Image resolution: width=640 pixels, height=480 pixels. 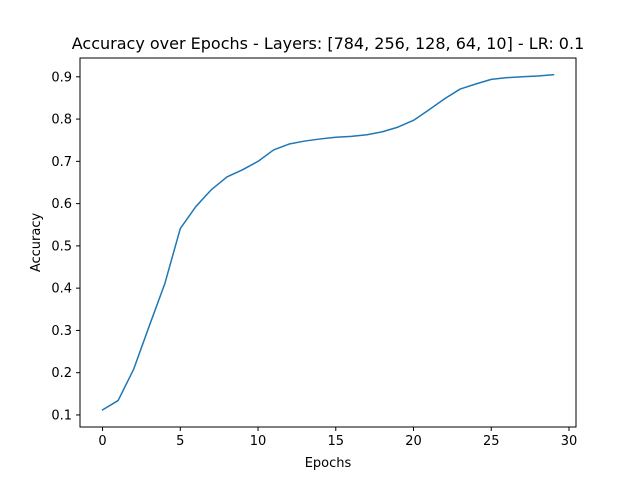 What do you see at coordinates (61, 331) in the screenshot?
I see `y-tick-label: 0.3` at bounding box center [61, 331].